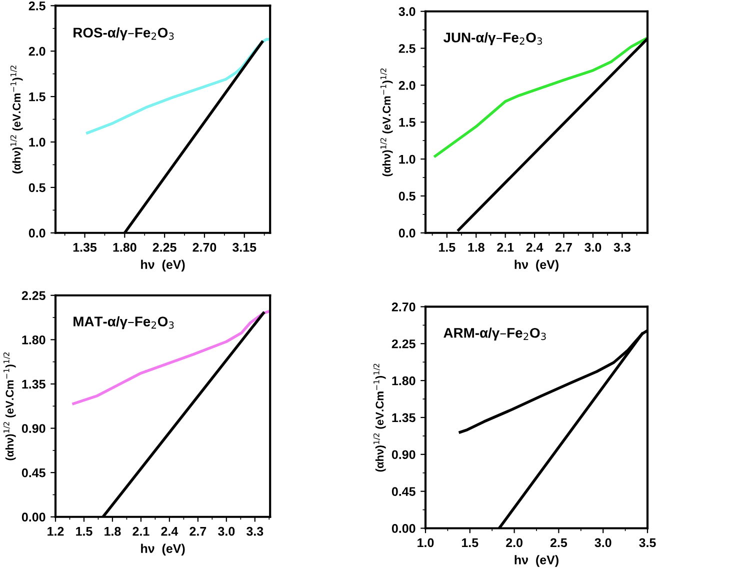  Describe the element at coordinates (559, 543) in the screenshot. I see `x-tick-label: 2.5` at that location.